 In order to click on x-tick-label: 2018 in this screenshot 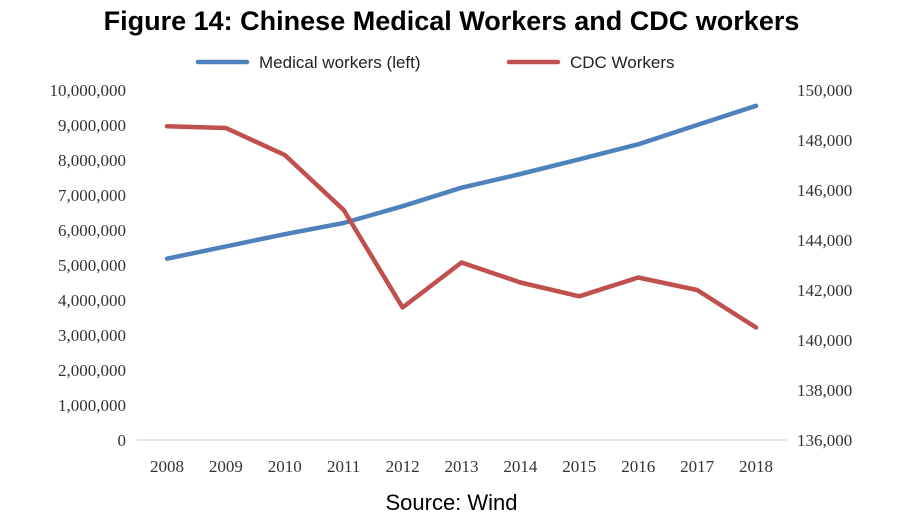, I will do `click(756, 466)`.